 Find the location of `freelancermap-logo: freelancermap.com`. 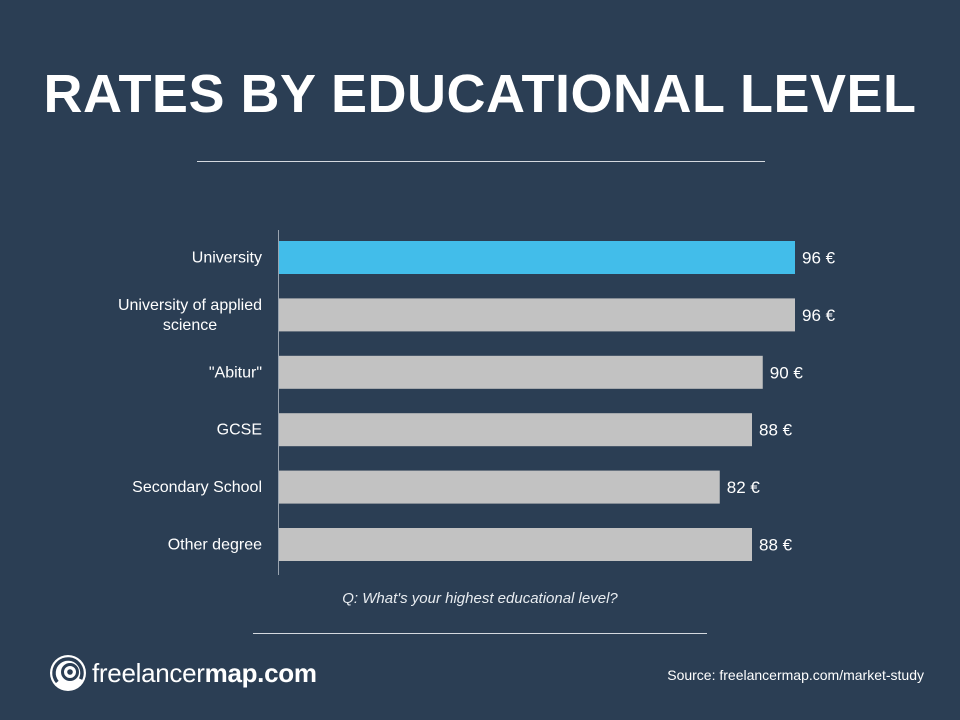

freelancermap-logo: freelancermap.com is located at coordinates (182, 673).